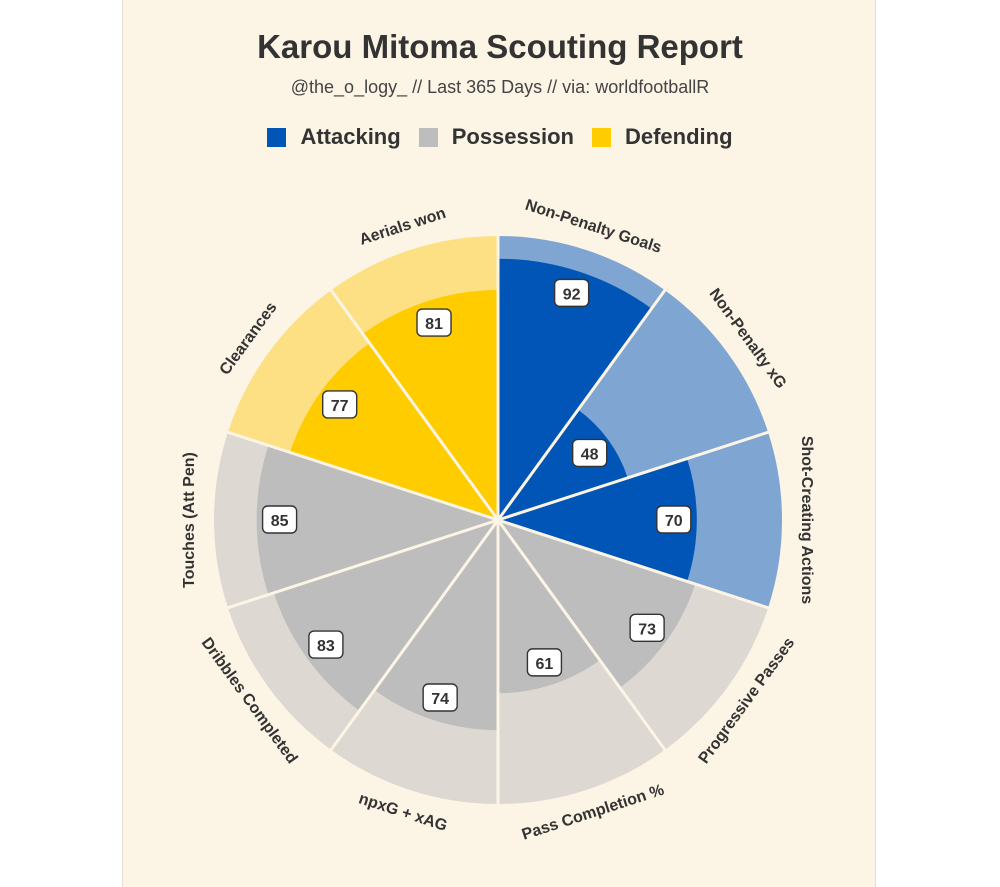 The image size is (1000, 887). I want to click on value-label-non-penalty-goals: 92, so click(571, 293).